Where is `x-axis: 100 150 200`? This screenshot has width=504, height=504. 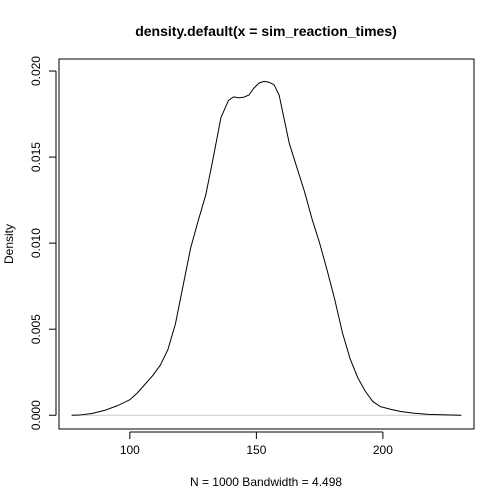 x-axis: 100 150 200 is located at coordinates (256, 444).